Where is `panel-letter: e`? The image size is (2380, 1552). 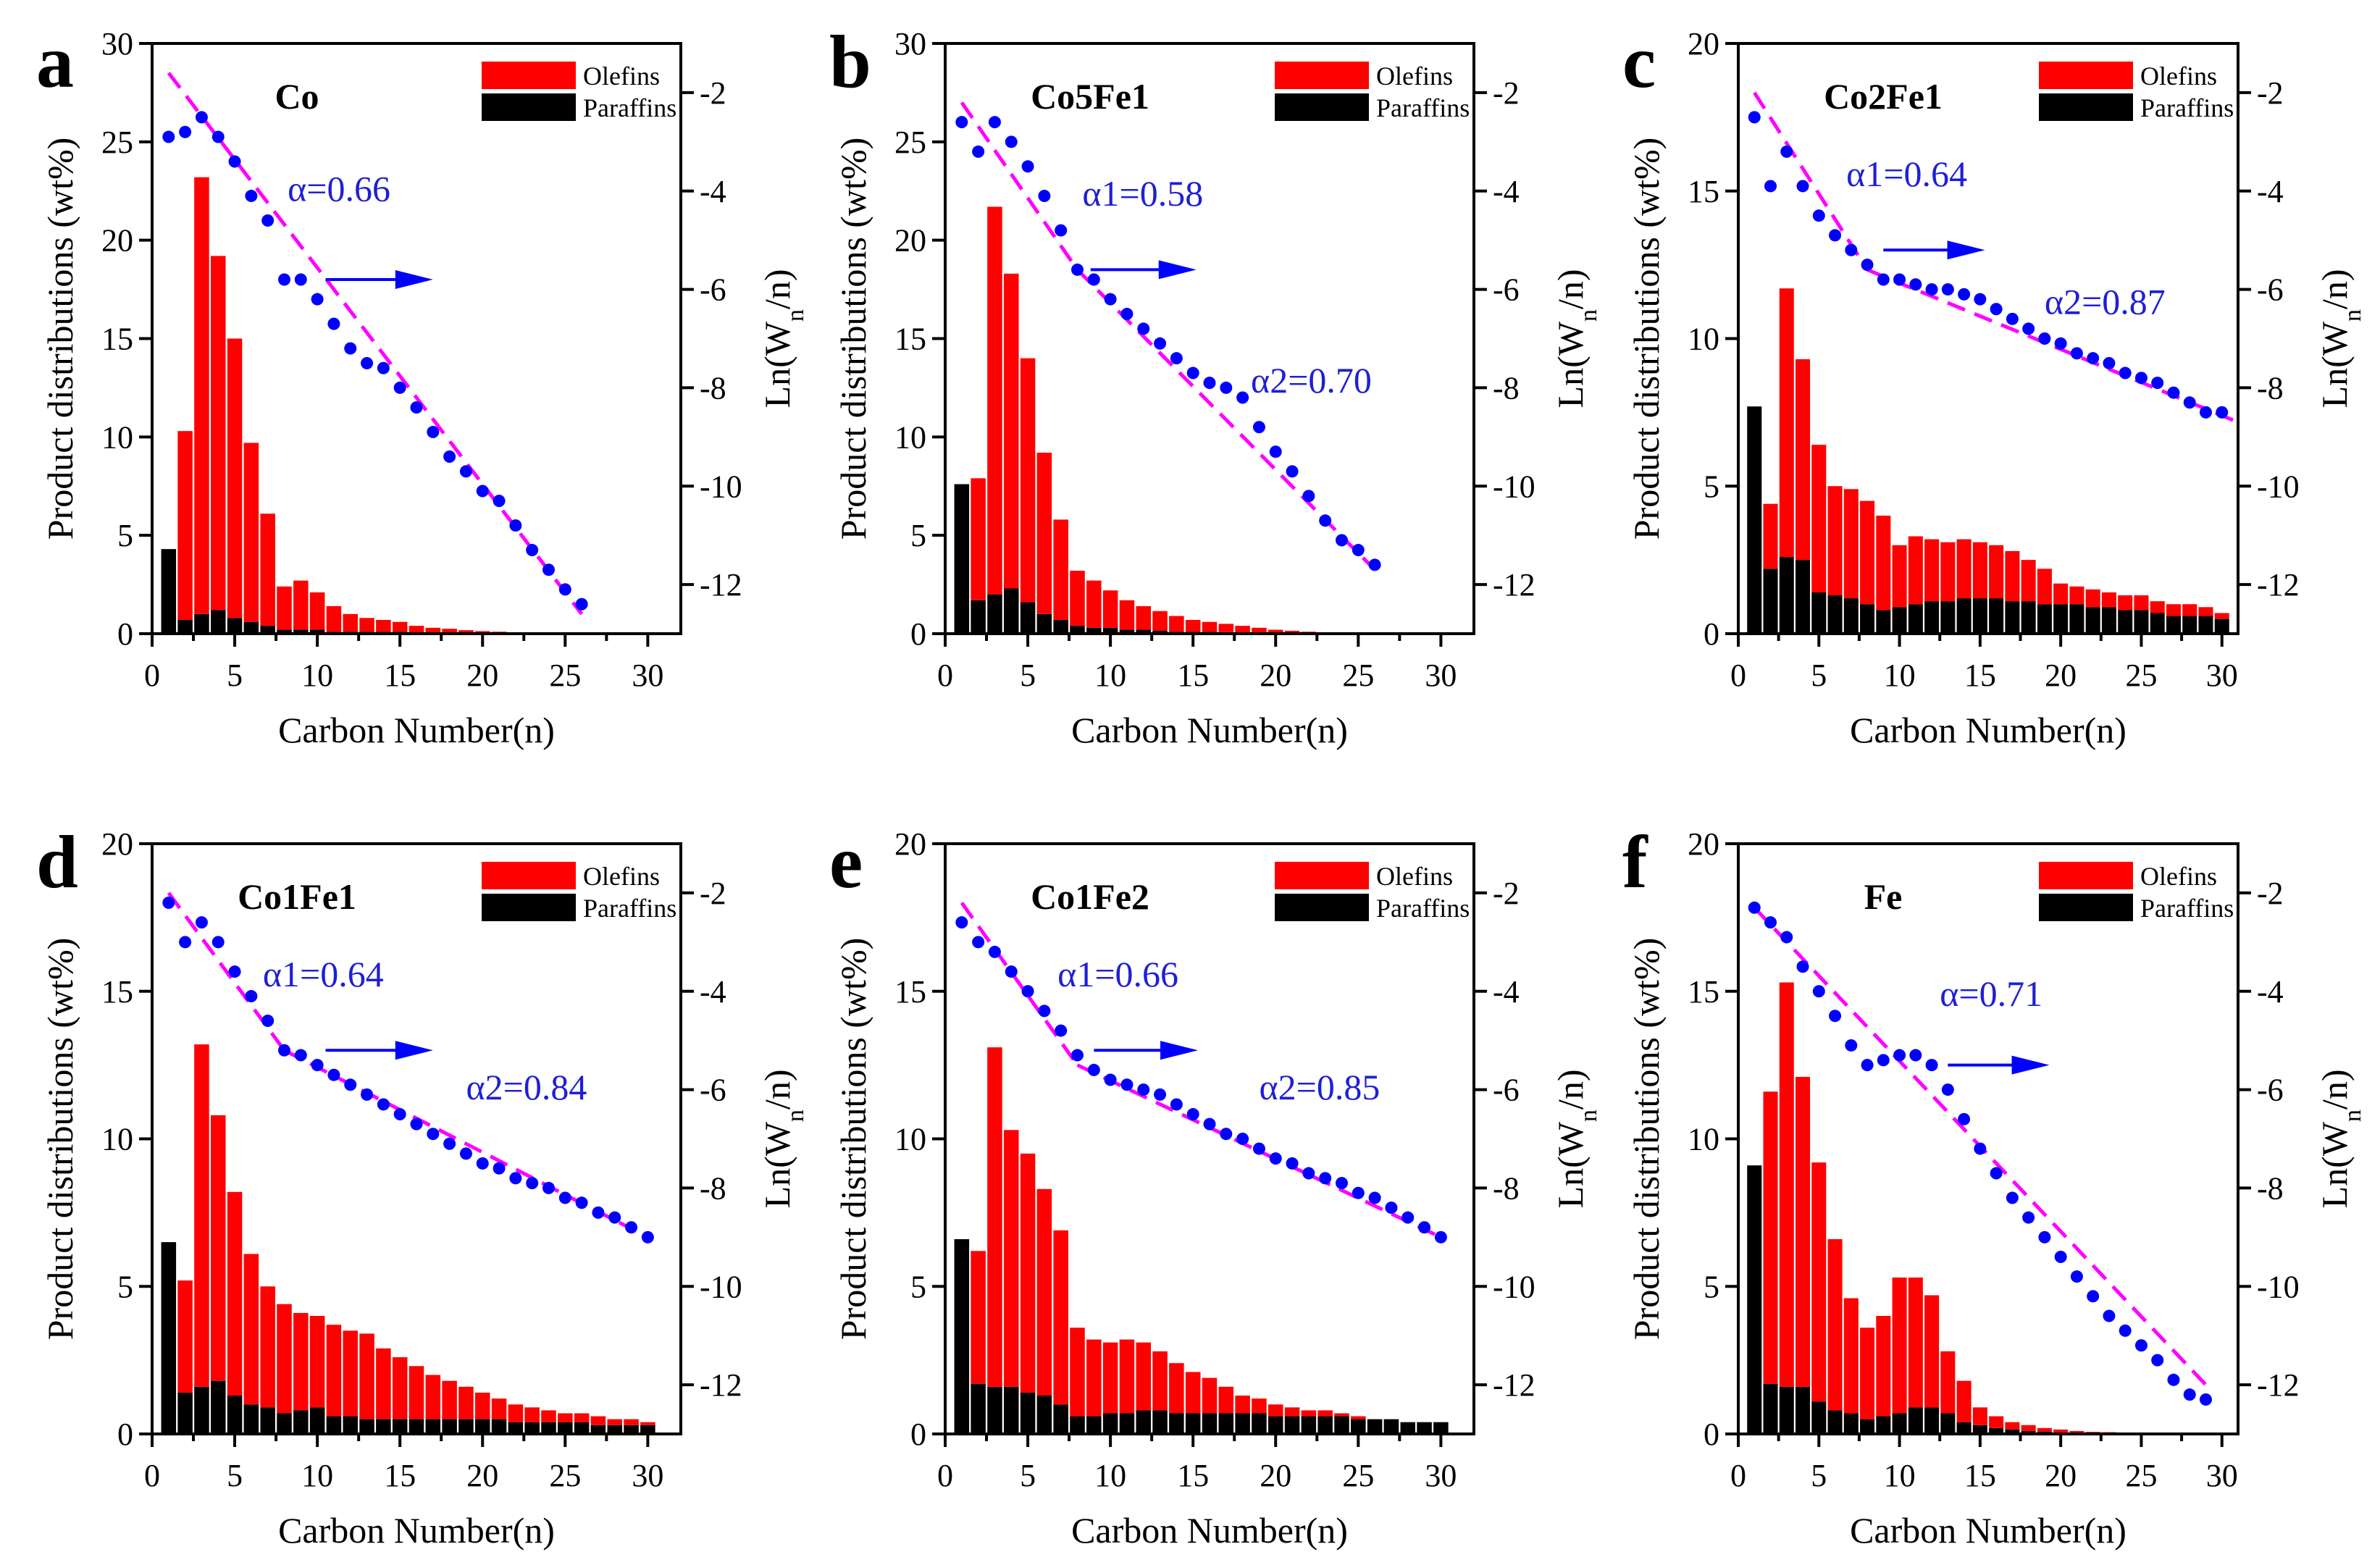 panel-letter: e is located at coordinates (846, 863).